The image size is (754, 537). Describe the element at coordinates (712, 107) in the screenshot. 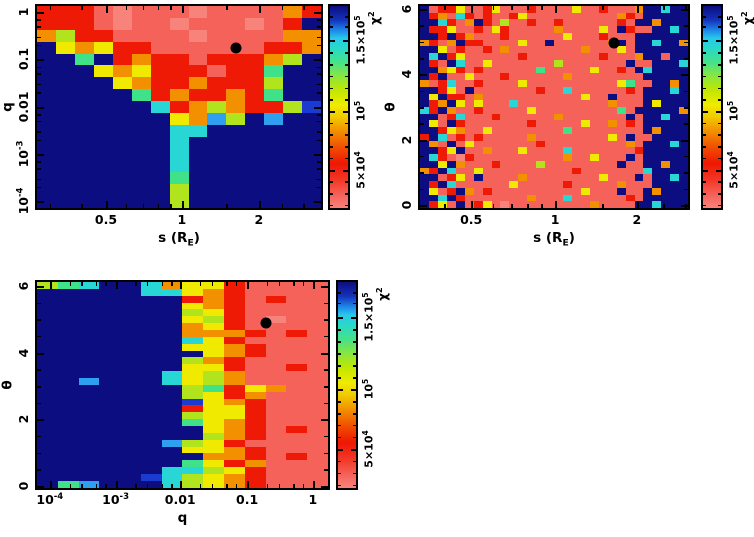

I see `colorbar-gradient` at that location.